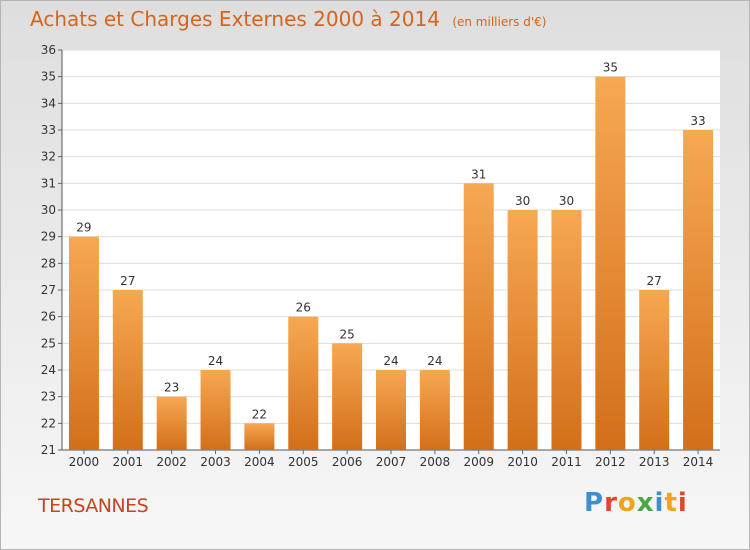 The height and width of the screenshot is (550, 750). Describe the element at coordinates (698, 462) in the screenshot. I see `x-tick-label: 2014` at that location.